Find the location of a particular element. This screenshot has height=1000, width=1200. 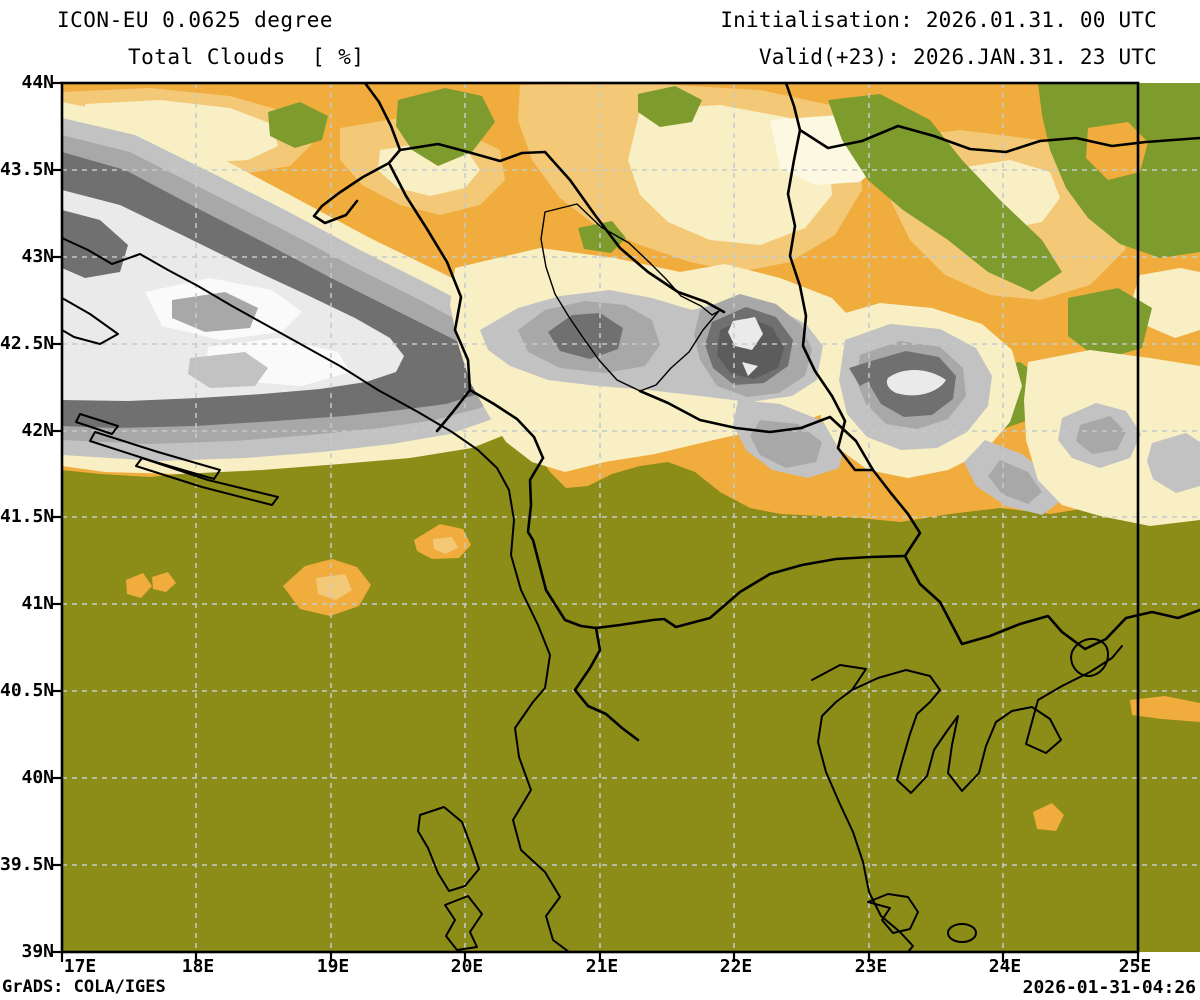

model-title: ICON-EU 0.0625 degree is located at coordinates (195, 20).